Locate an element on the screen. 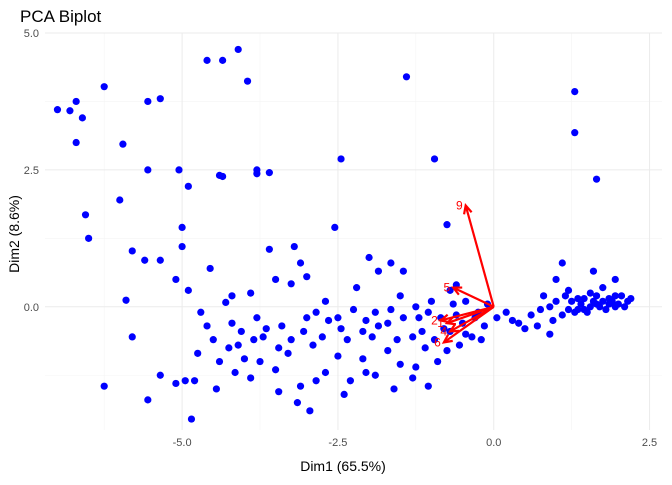  loading-arrows: 9 5 2 146 is located at coordinates (463, 273).